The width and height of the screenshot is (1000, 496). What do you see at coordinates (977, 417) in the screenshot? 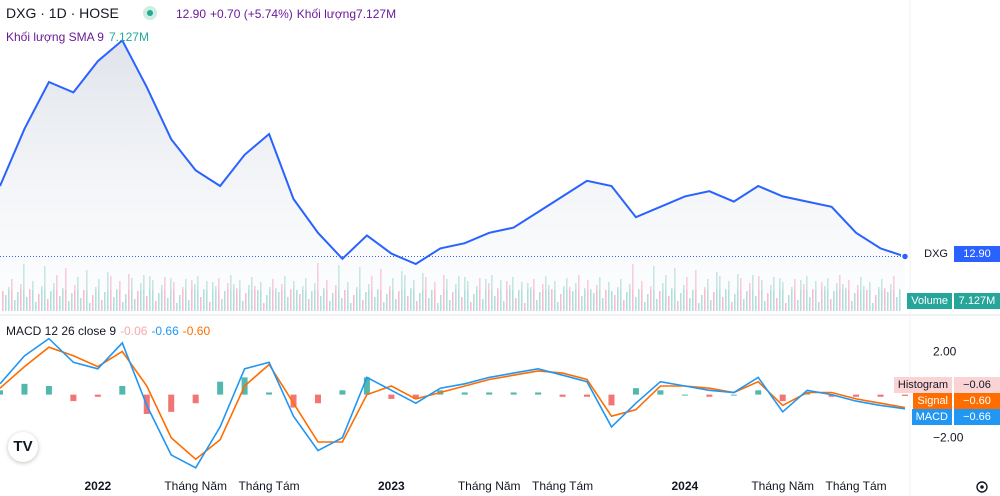
I see `macd-tag-value: −0.66` at bounding box center [977, 417].